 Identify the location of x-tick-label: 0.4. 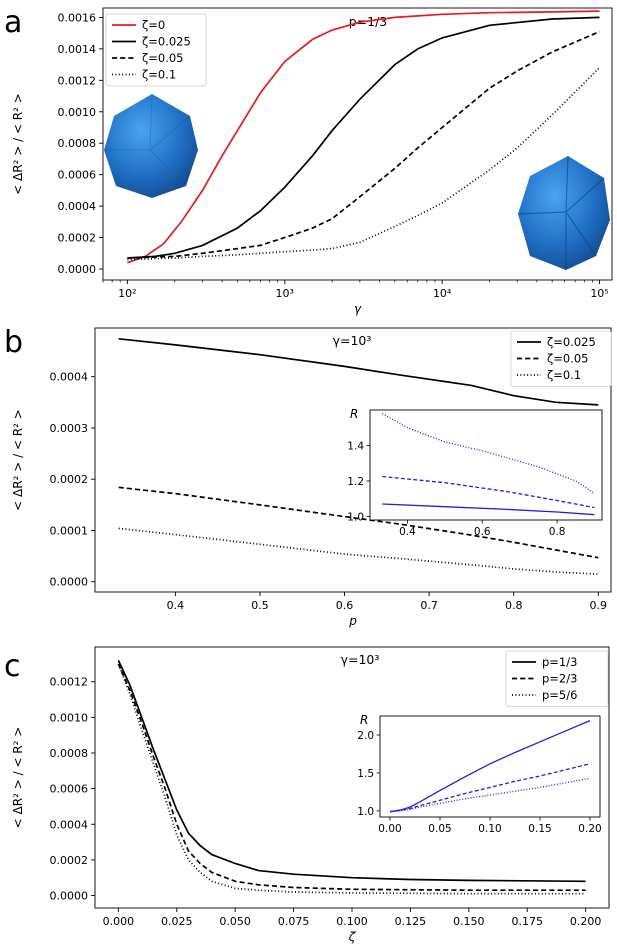
(176, 605).